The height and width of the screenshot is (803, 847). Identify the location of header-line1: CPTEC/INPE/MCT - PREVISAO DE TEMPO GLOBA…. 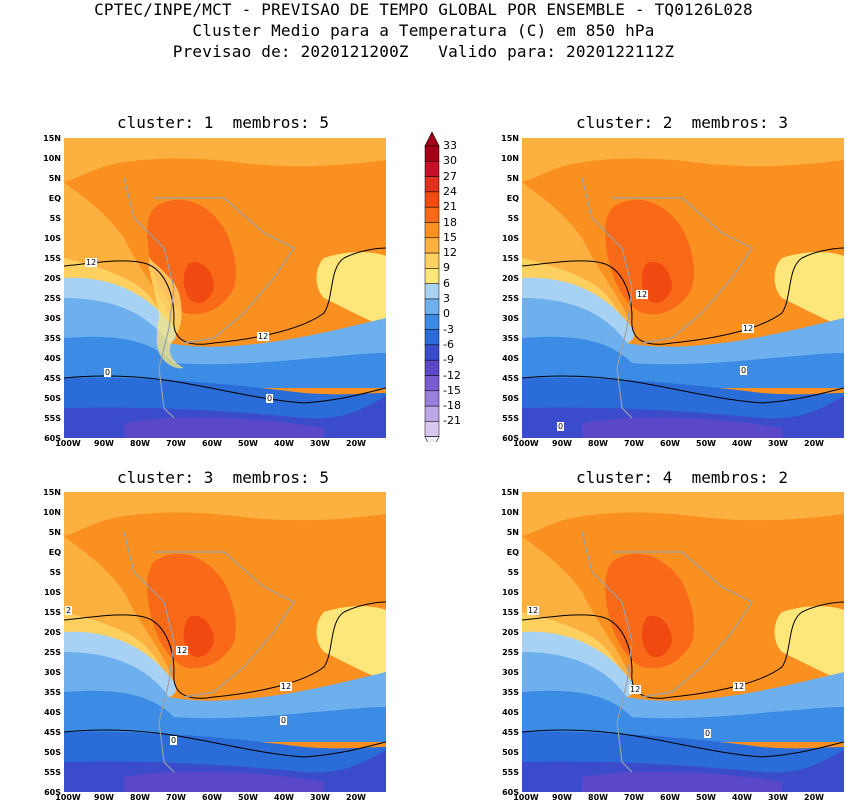
(423, 9).